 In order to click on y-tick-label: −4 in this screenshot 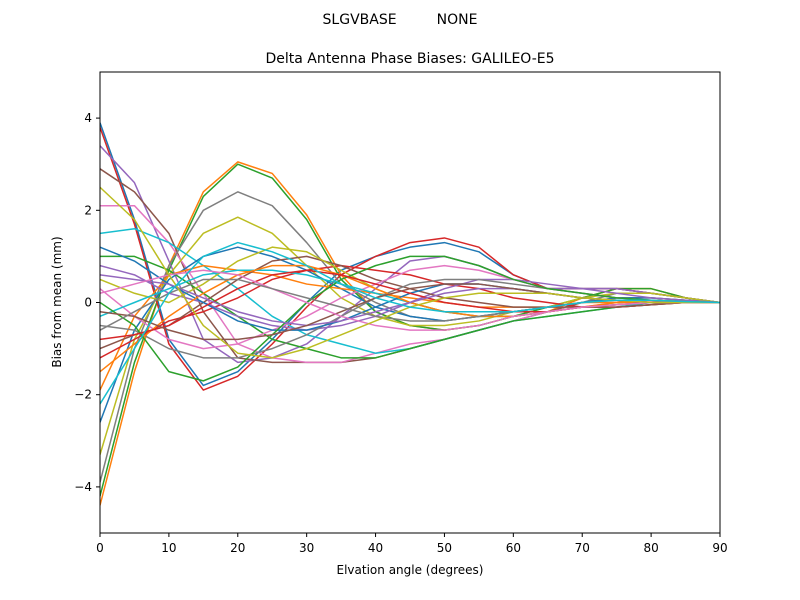, I will do `click(83, 487)`.